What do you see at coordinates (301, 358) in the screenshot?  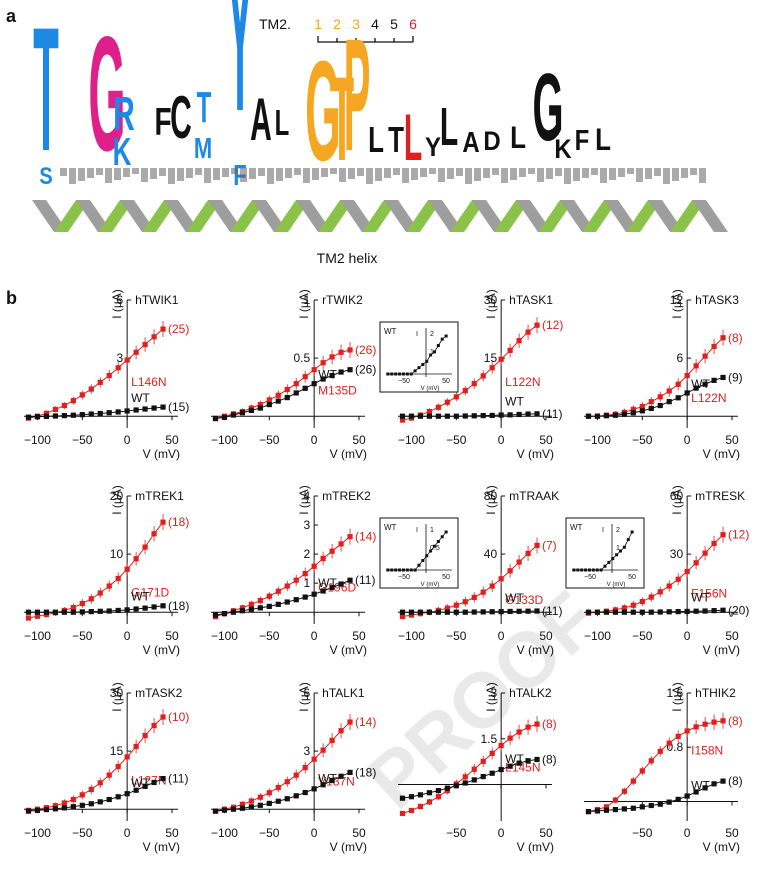 I see `y-tick-label: 0.5` at bounding box center [301, 358].